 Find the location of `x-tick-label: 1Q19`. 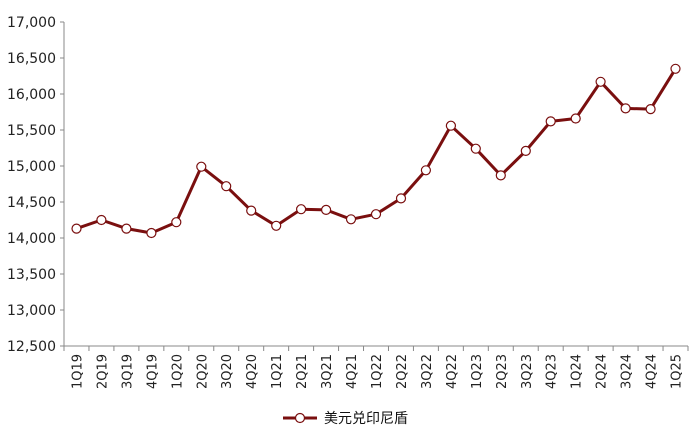

x-tick-label: 1Q19 is located at coordinates (77, 371).